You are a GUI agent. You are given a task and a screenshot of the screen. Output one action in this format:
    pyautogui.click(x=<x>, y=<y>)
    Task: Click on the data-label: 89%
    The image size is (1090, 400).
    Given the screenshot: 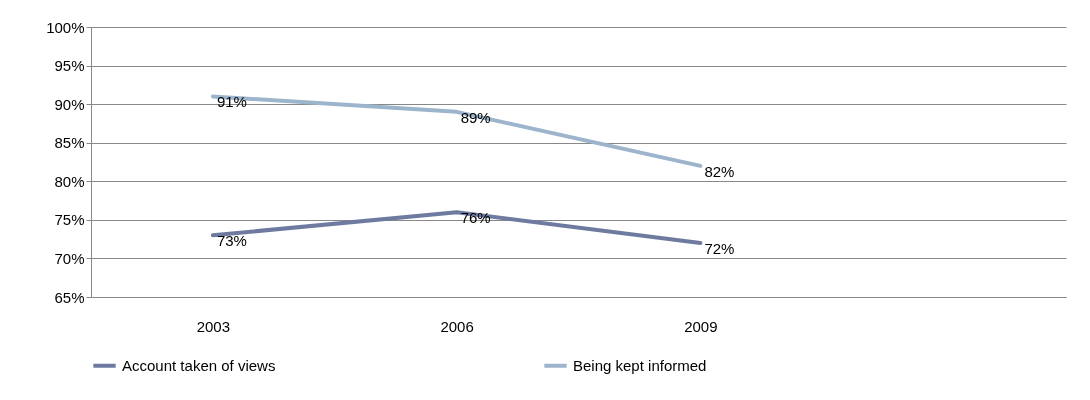 What is the action you would take?
    pyautogui.click(x=475, y=117)
    